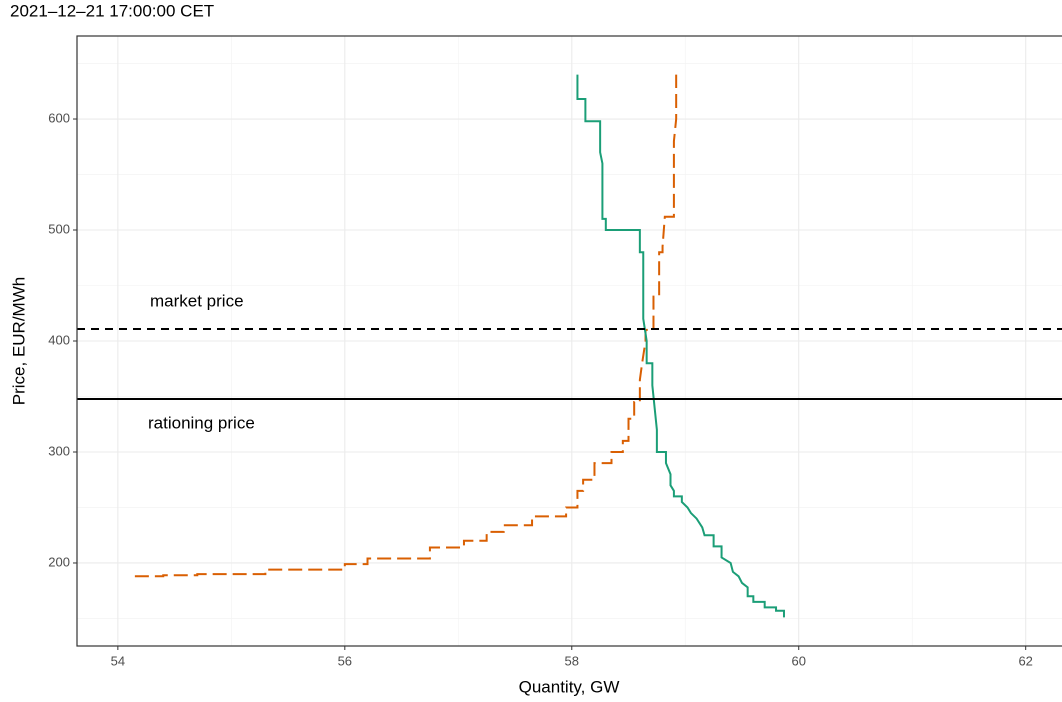 Image resolution: width=1062 pixels, height=702 pixels. What do you see at coordinates (345, 660) in the screenshot?
I see `x-tick-label: 56` at bounding box center [345, 660].